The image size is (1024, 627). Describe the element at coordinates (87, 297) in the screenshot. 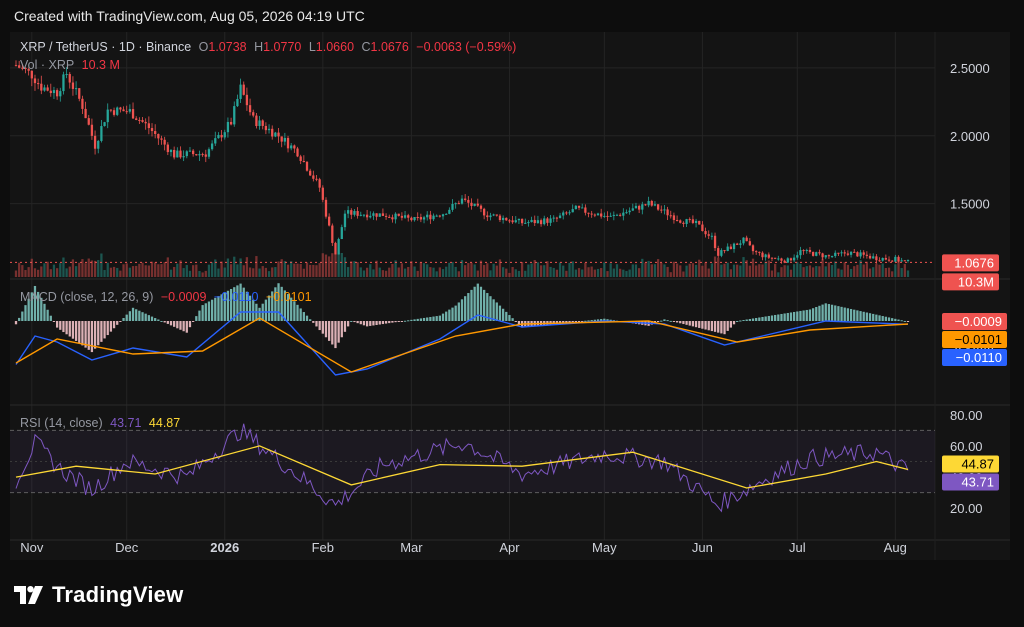

I see `macd-label: MACD (close, 12, 26, 9)` at that location.